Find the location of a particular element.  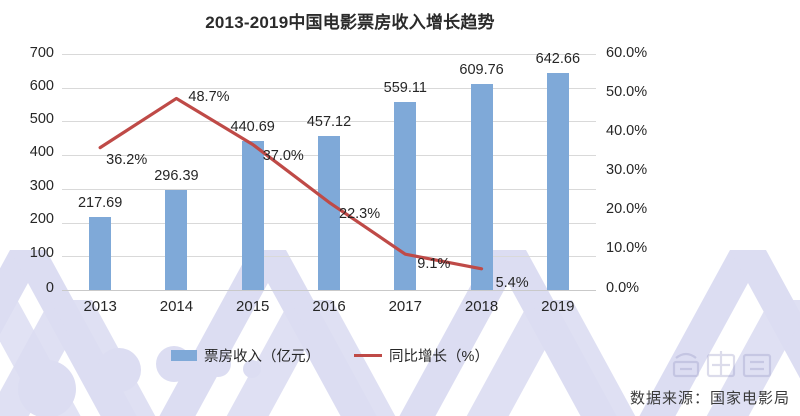

line-swatch-icon is located at coordinates (368, 355).